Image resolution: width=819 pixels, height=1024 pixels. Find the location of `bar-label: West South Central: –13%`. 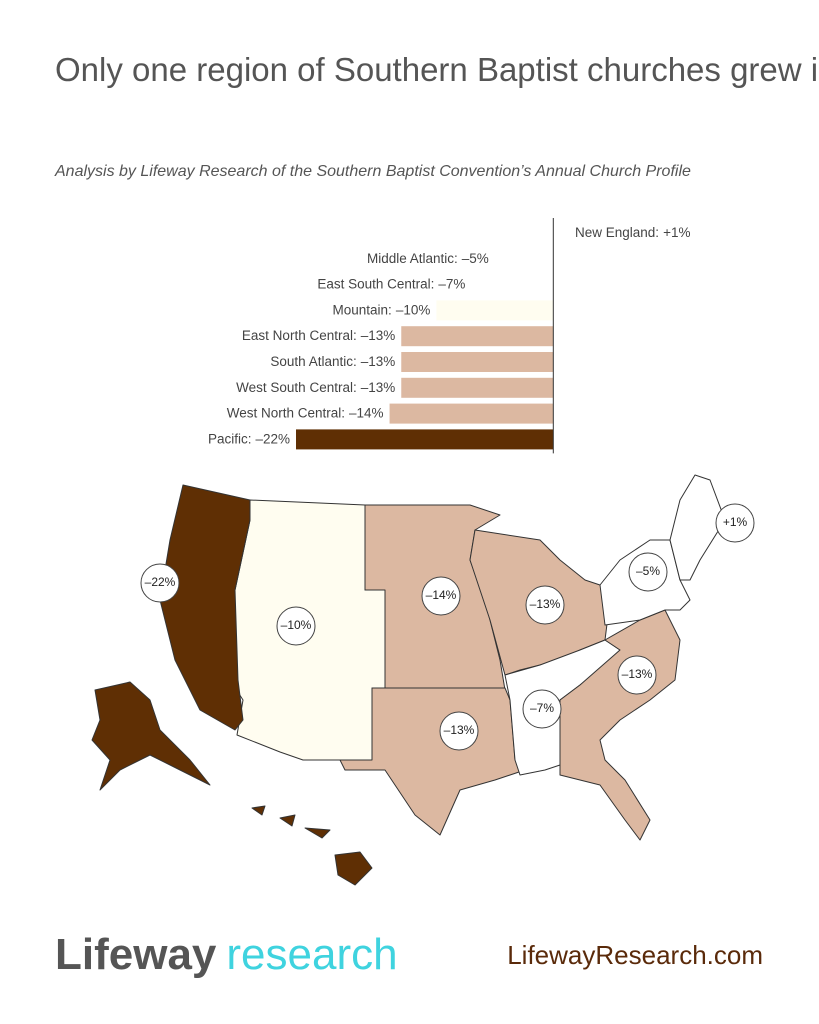

bar-label: West South Central: –13% is located at coordinates (315, 386).